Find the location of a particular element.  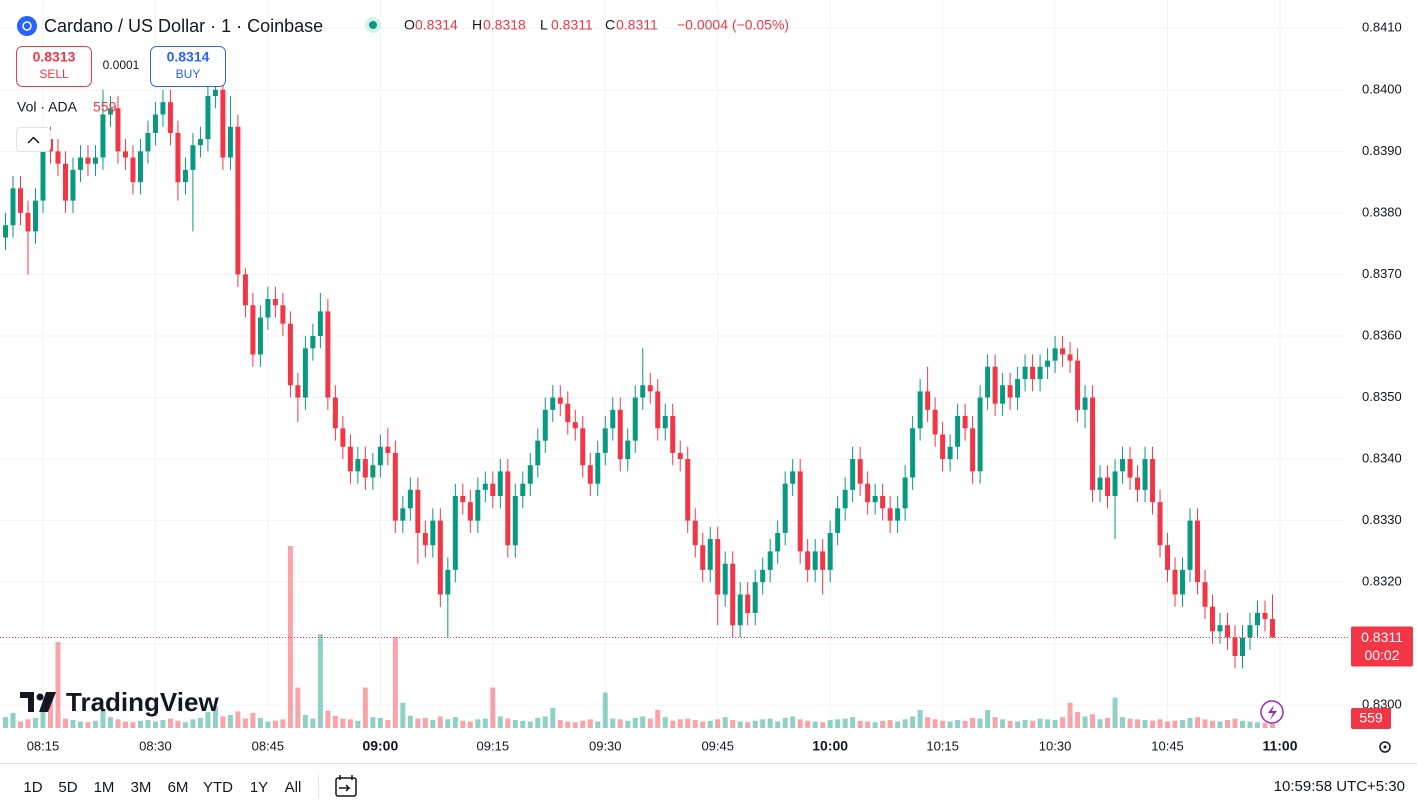

range-button: YTD is located at coordinates (218, 787).